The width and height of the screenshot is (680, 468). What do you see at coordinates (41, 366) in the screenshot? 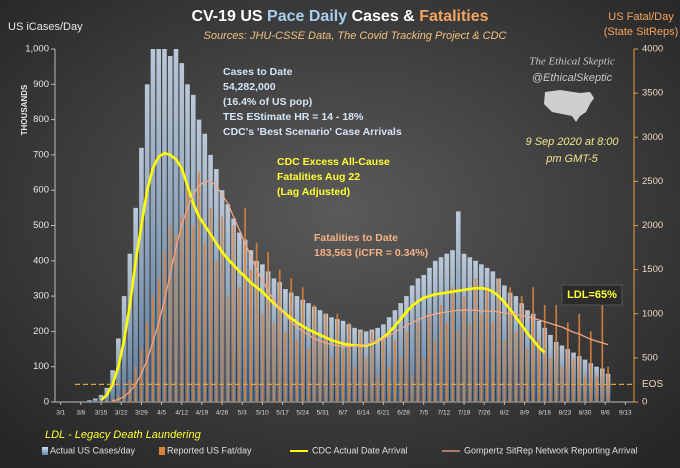
I see `y-tick-label: 100` at bounding box center [41, 366].